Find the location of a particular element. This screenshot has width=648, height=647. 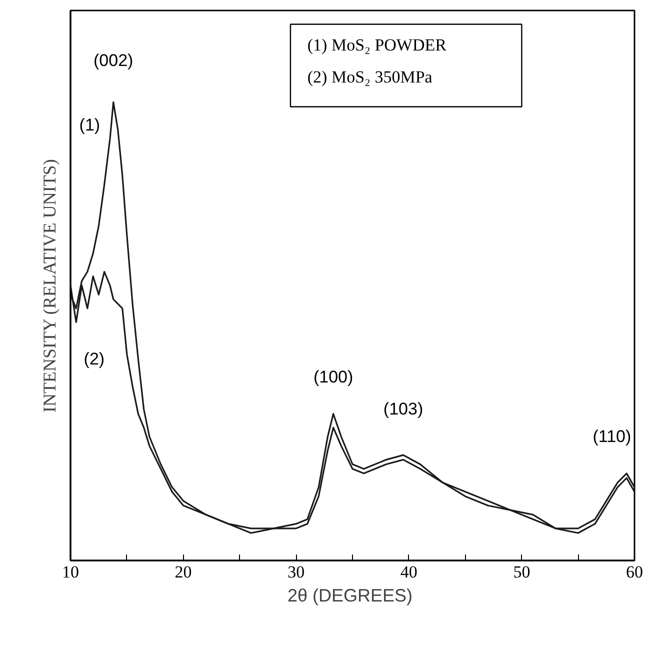

y-axis-title: INTENSITY (RELATIVE UNITS) is located at coordinates (50, 285).